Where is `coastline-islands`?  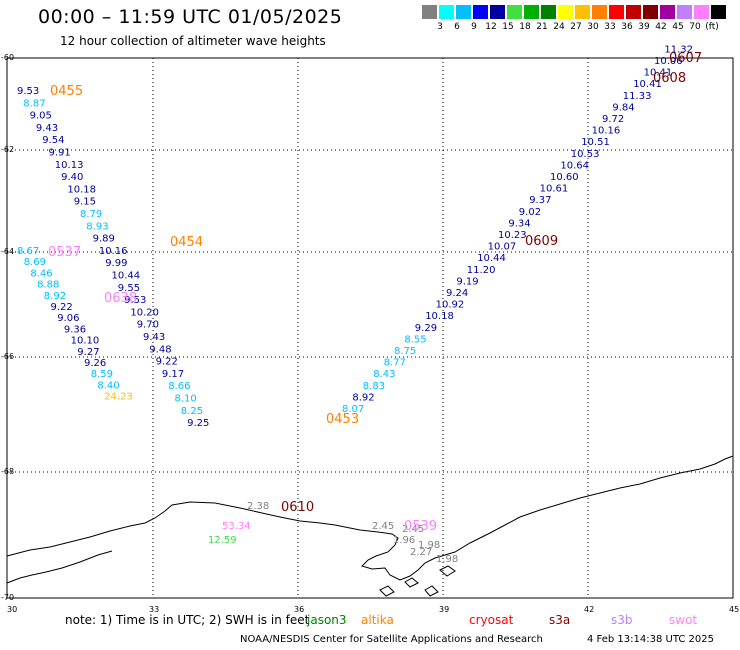
coastline-islands is located at coordinates (417, 581).